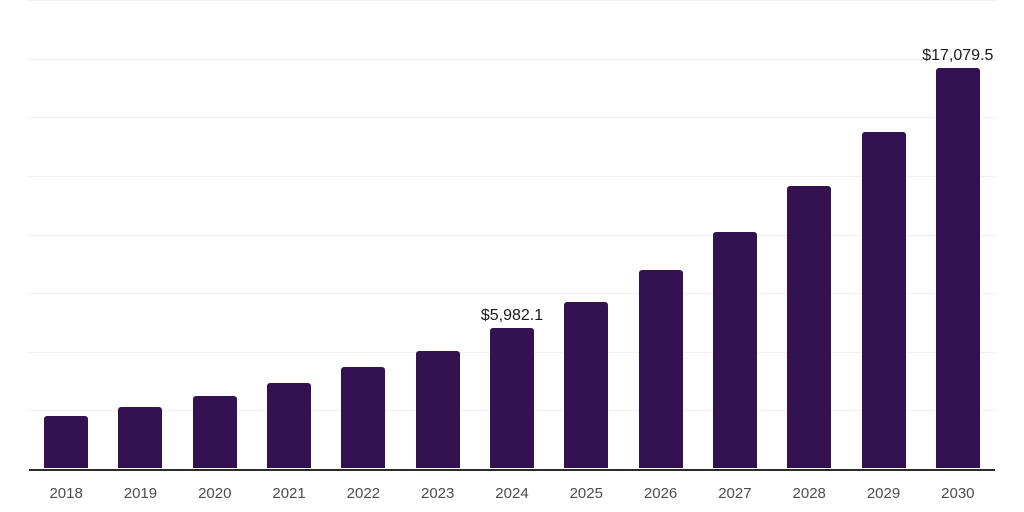  What do you see at coordinates (512, 398) in the screenshot?
I see `bar-2024` at bounding box center [512, 398].